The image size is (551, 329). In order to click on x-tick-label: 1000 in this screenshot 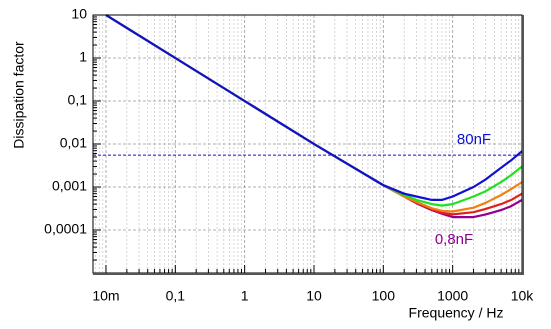, I will do `click(452, 296)`.